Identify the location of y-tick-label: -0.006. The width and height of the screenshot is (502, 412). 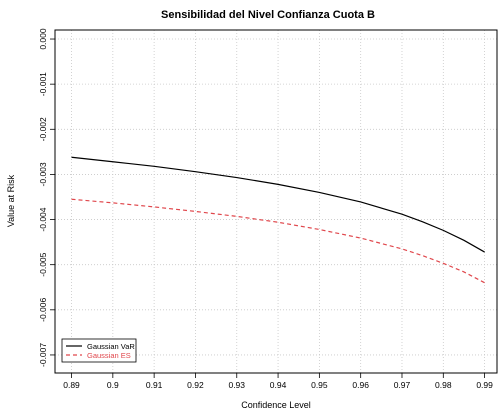
(43, 309).